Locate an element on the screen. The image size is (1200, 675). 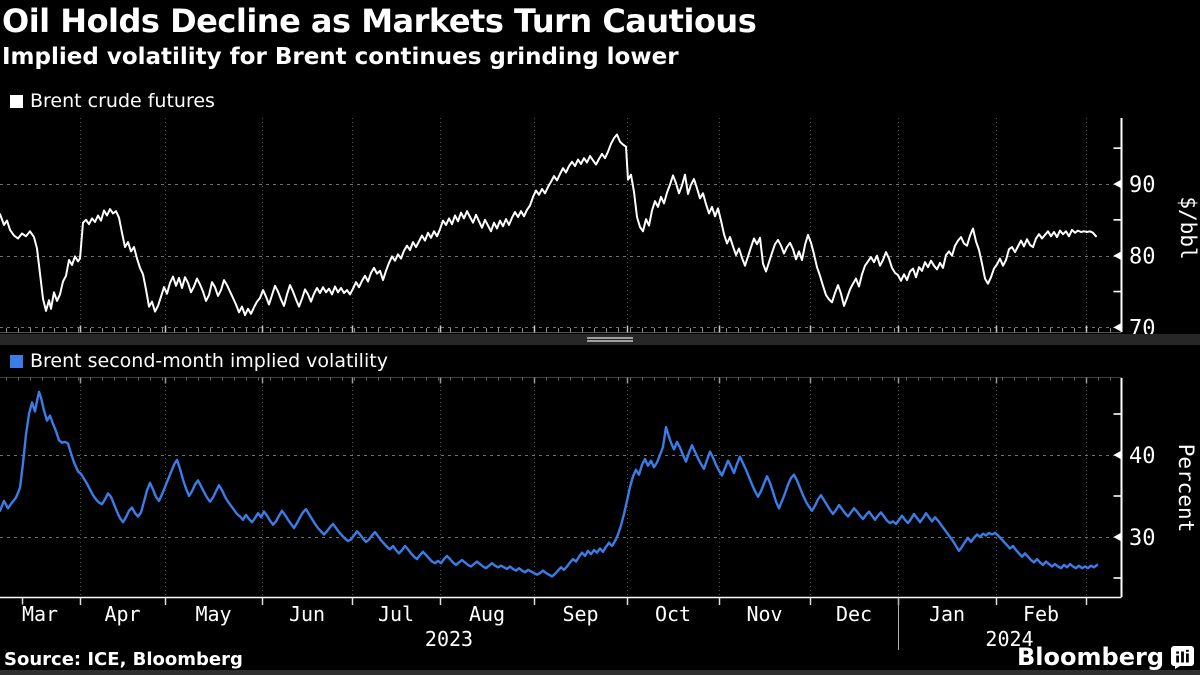
x-tick-label: Oct is located at coordinates (673, 614).